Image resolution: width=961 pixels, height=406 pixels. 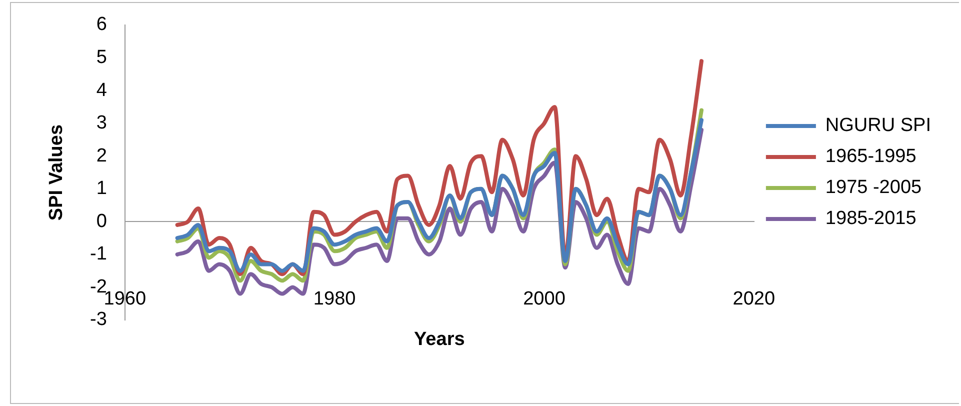 I want to click on y-tick-label: 3, so click(x=101, y=123).